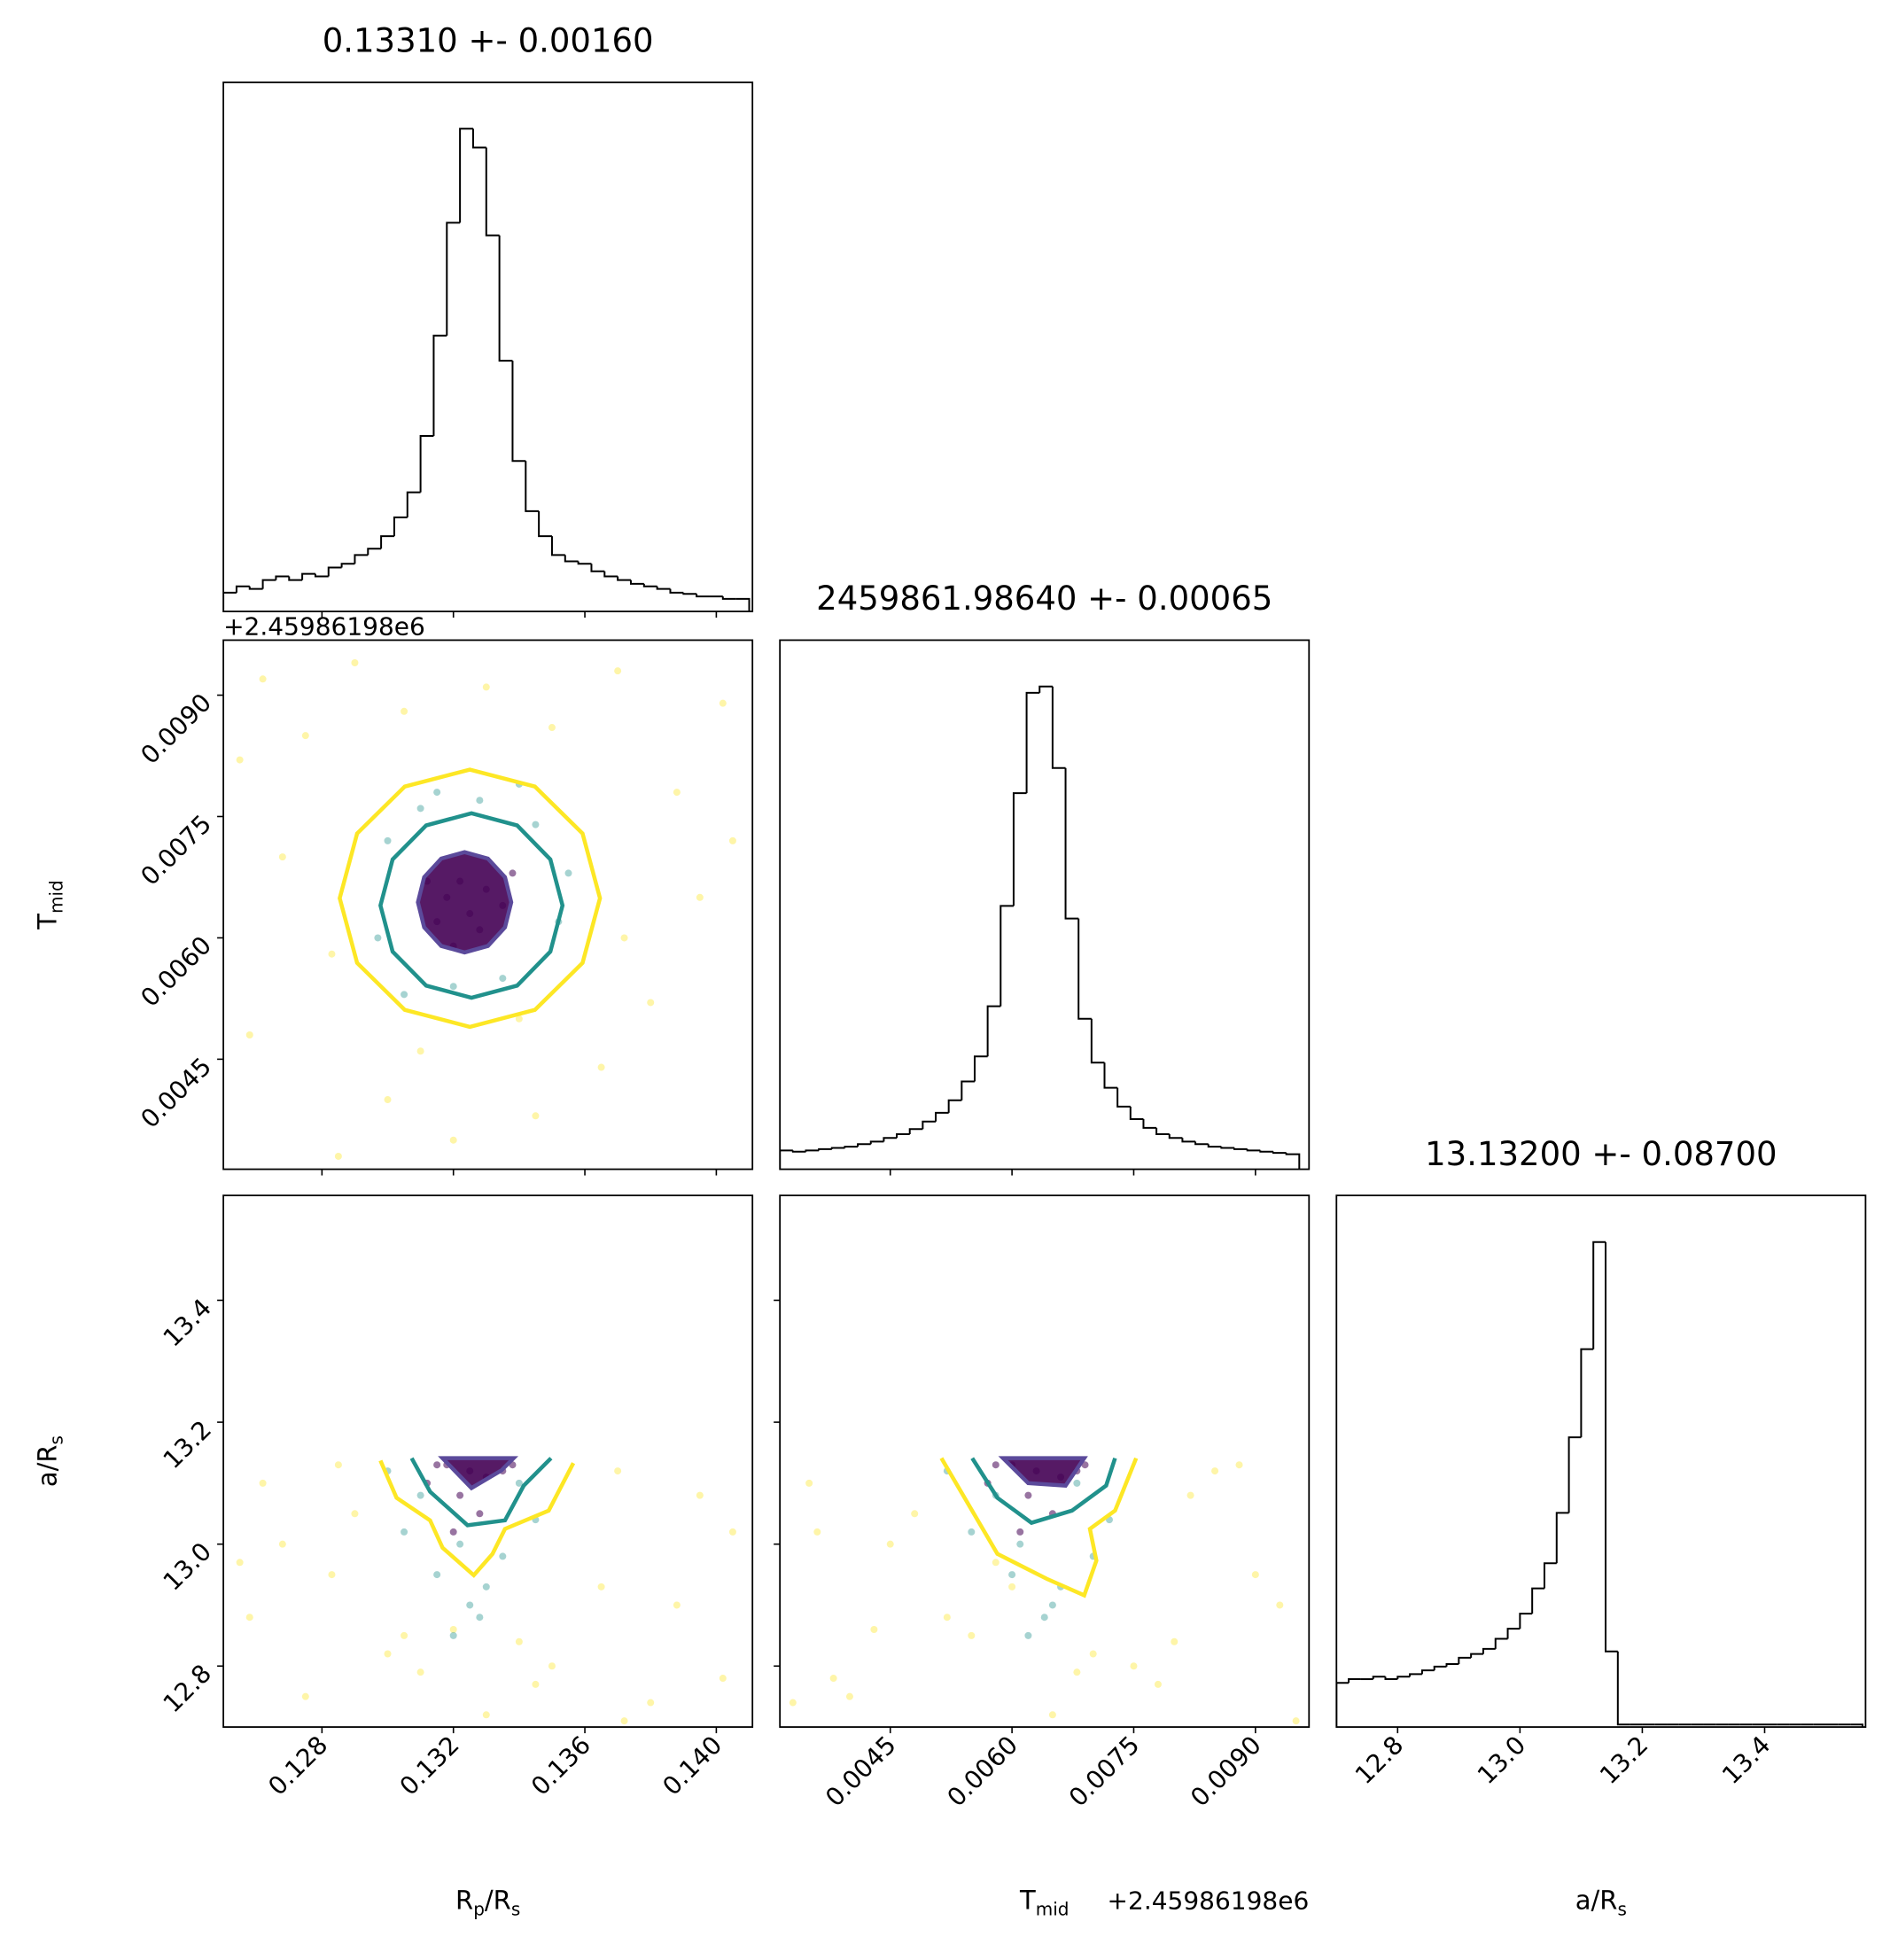  What do you see at coordinates (1501, 1760) in the screenshot?
I see `x-tick-label: 13.0` at bounding box center [1501, 1760].